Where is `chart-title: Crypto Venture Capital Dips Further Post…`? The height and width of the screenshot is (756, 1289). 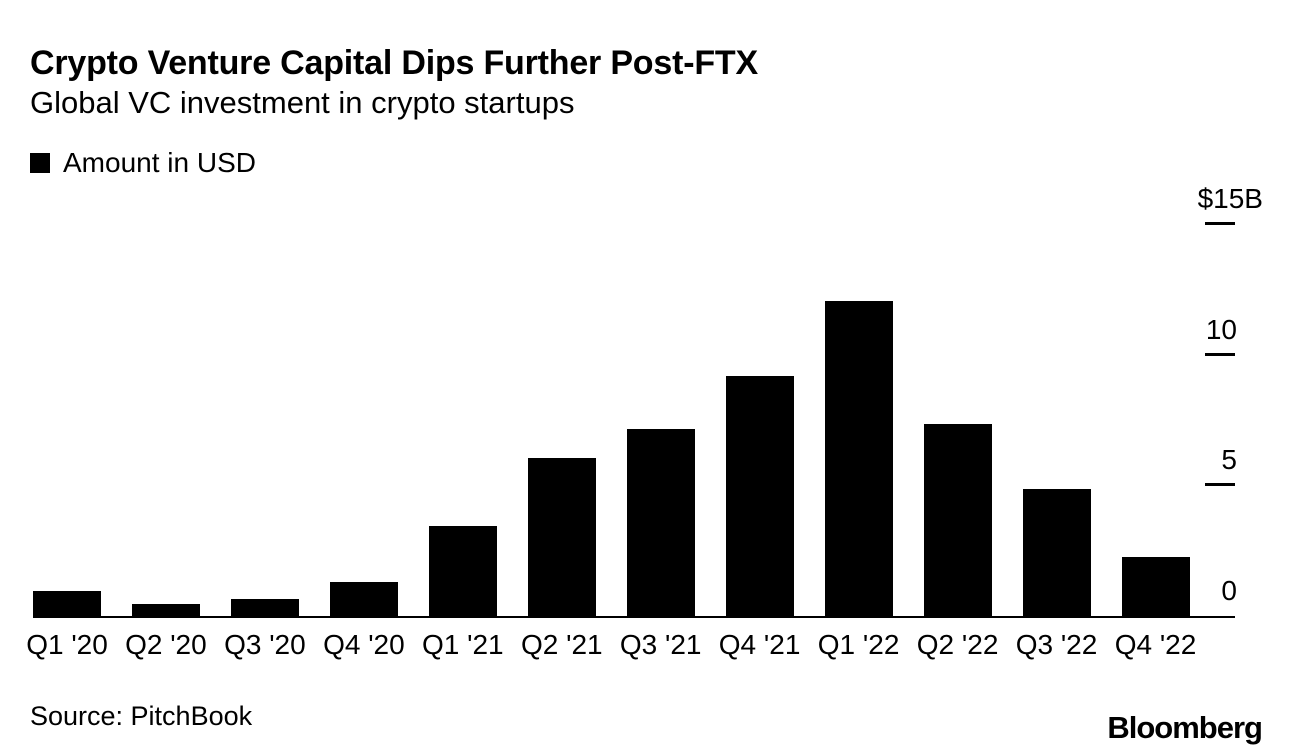 chart-title: Crypto Venture Capital Dips Further Post… is located at coordinates (394, 63).